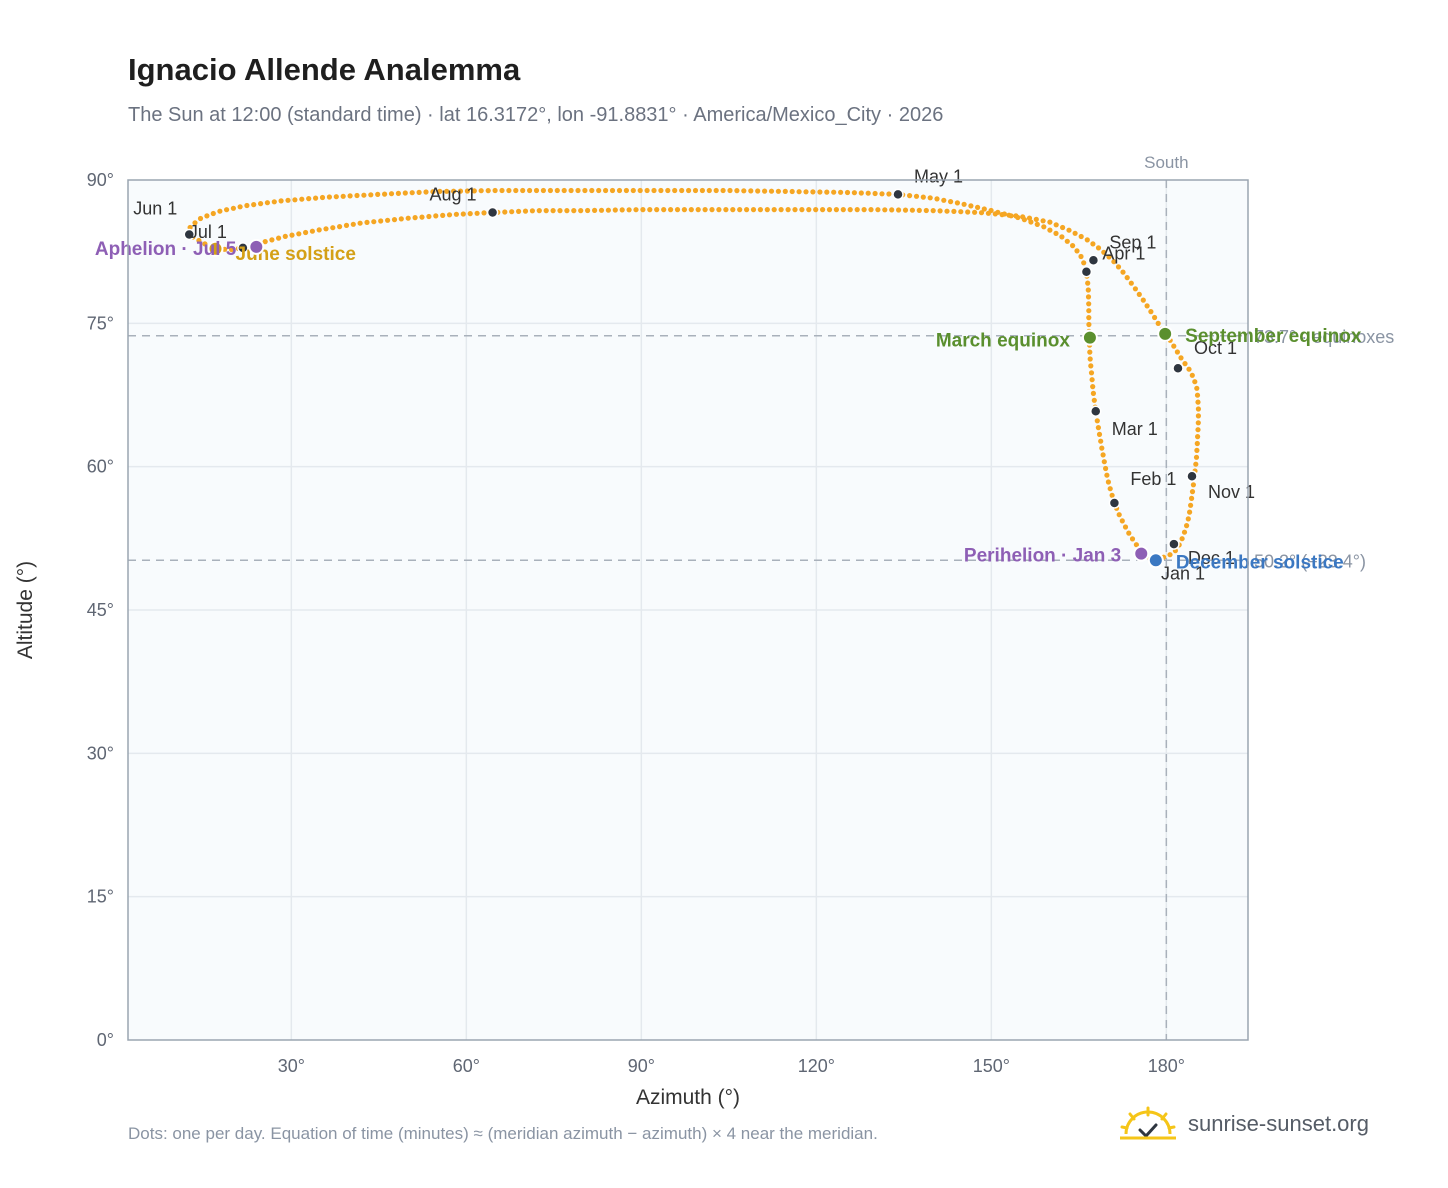 The image size is (1448, 1188). I want to click on month-label: Jun 1, so click(155, 208).